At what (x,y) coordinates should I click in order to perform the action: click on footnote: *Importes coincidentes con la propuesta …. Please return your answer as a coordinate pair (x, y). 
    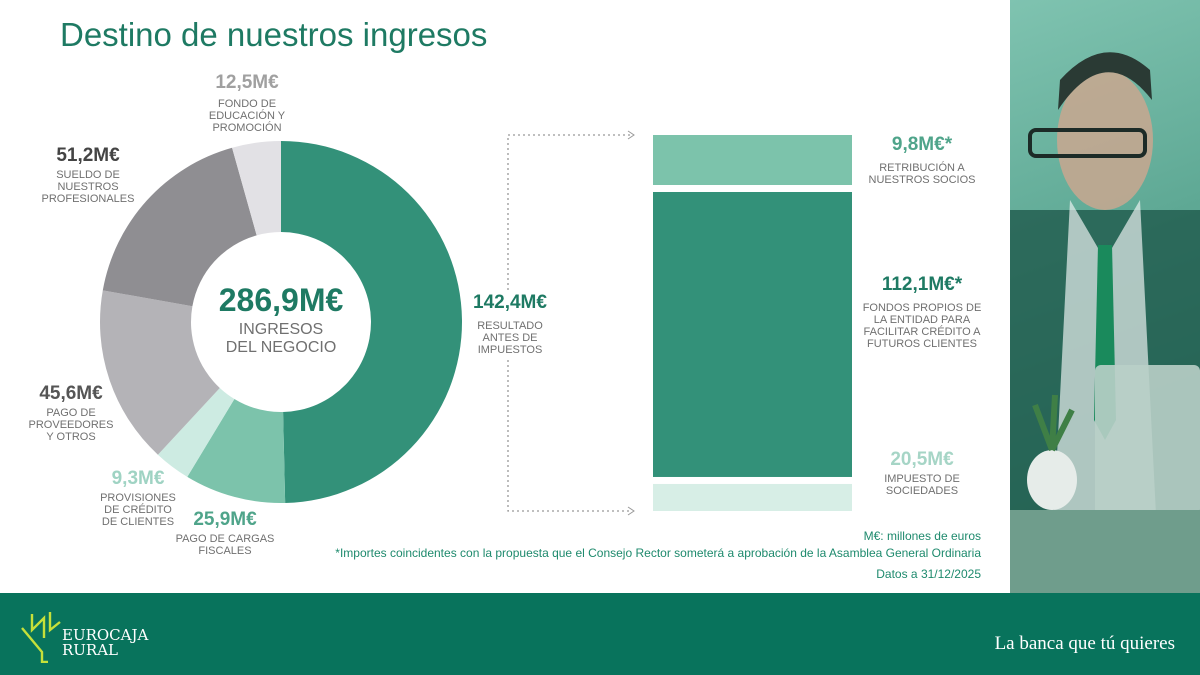
    Looking at the image, I should click on (658, 553).